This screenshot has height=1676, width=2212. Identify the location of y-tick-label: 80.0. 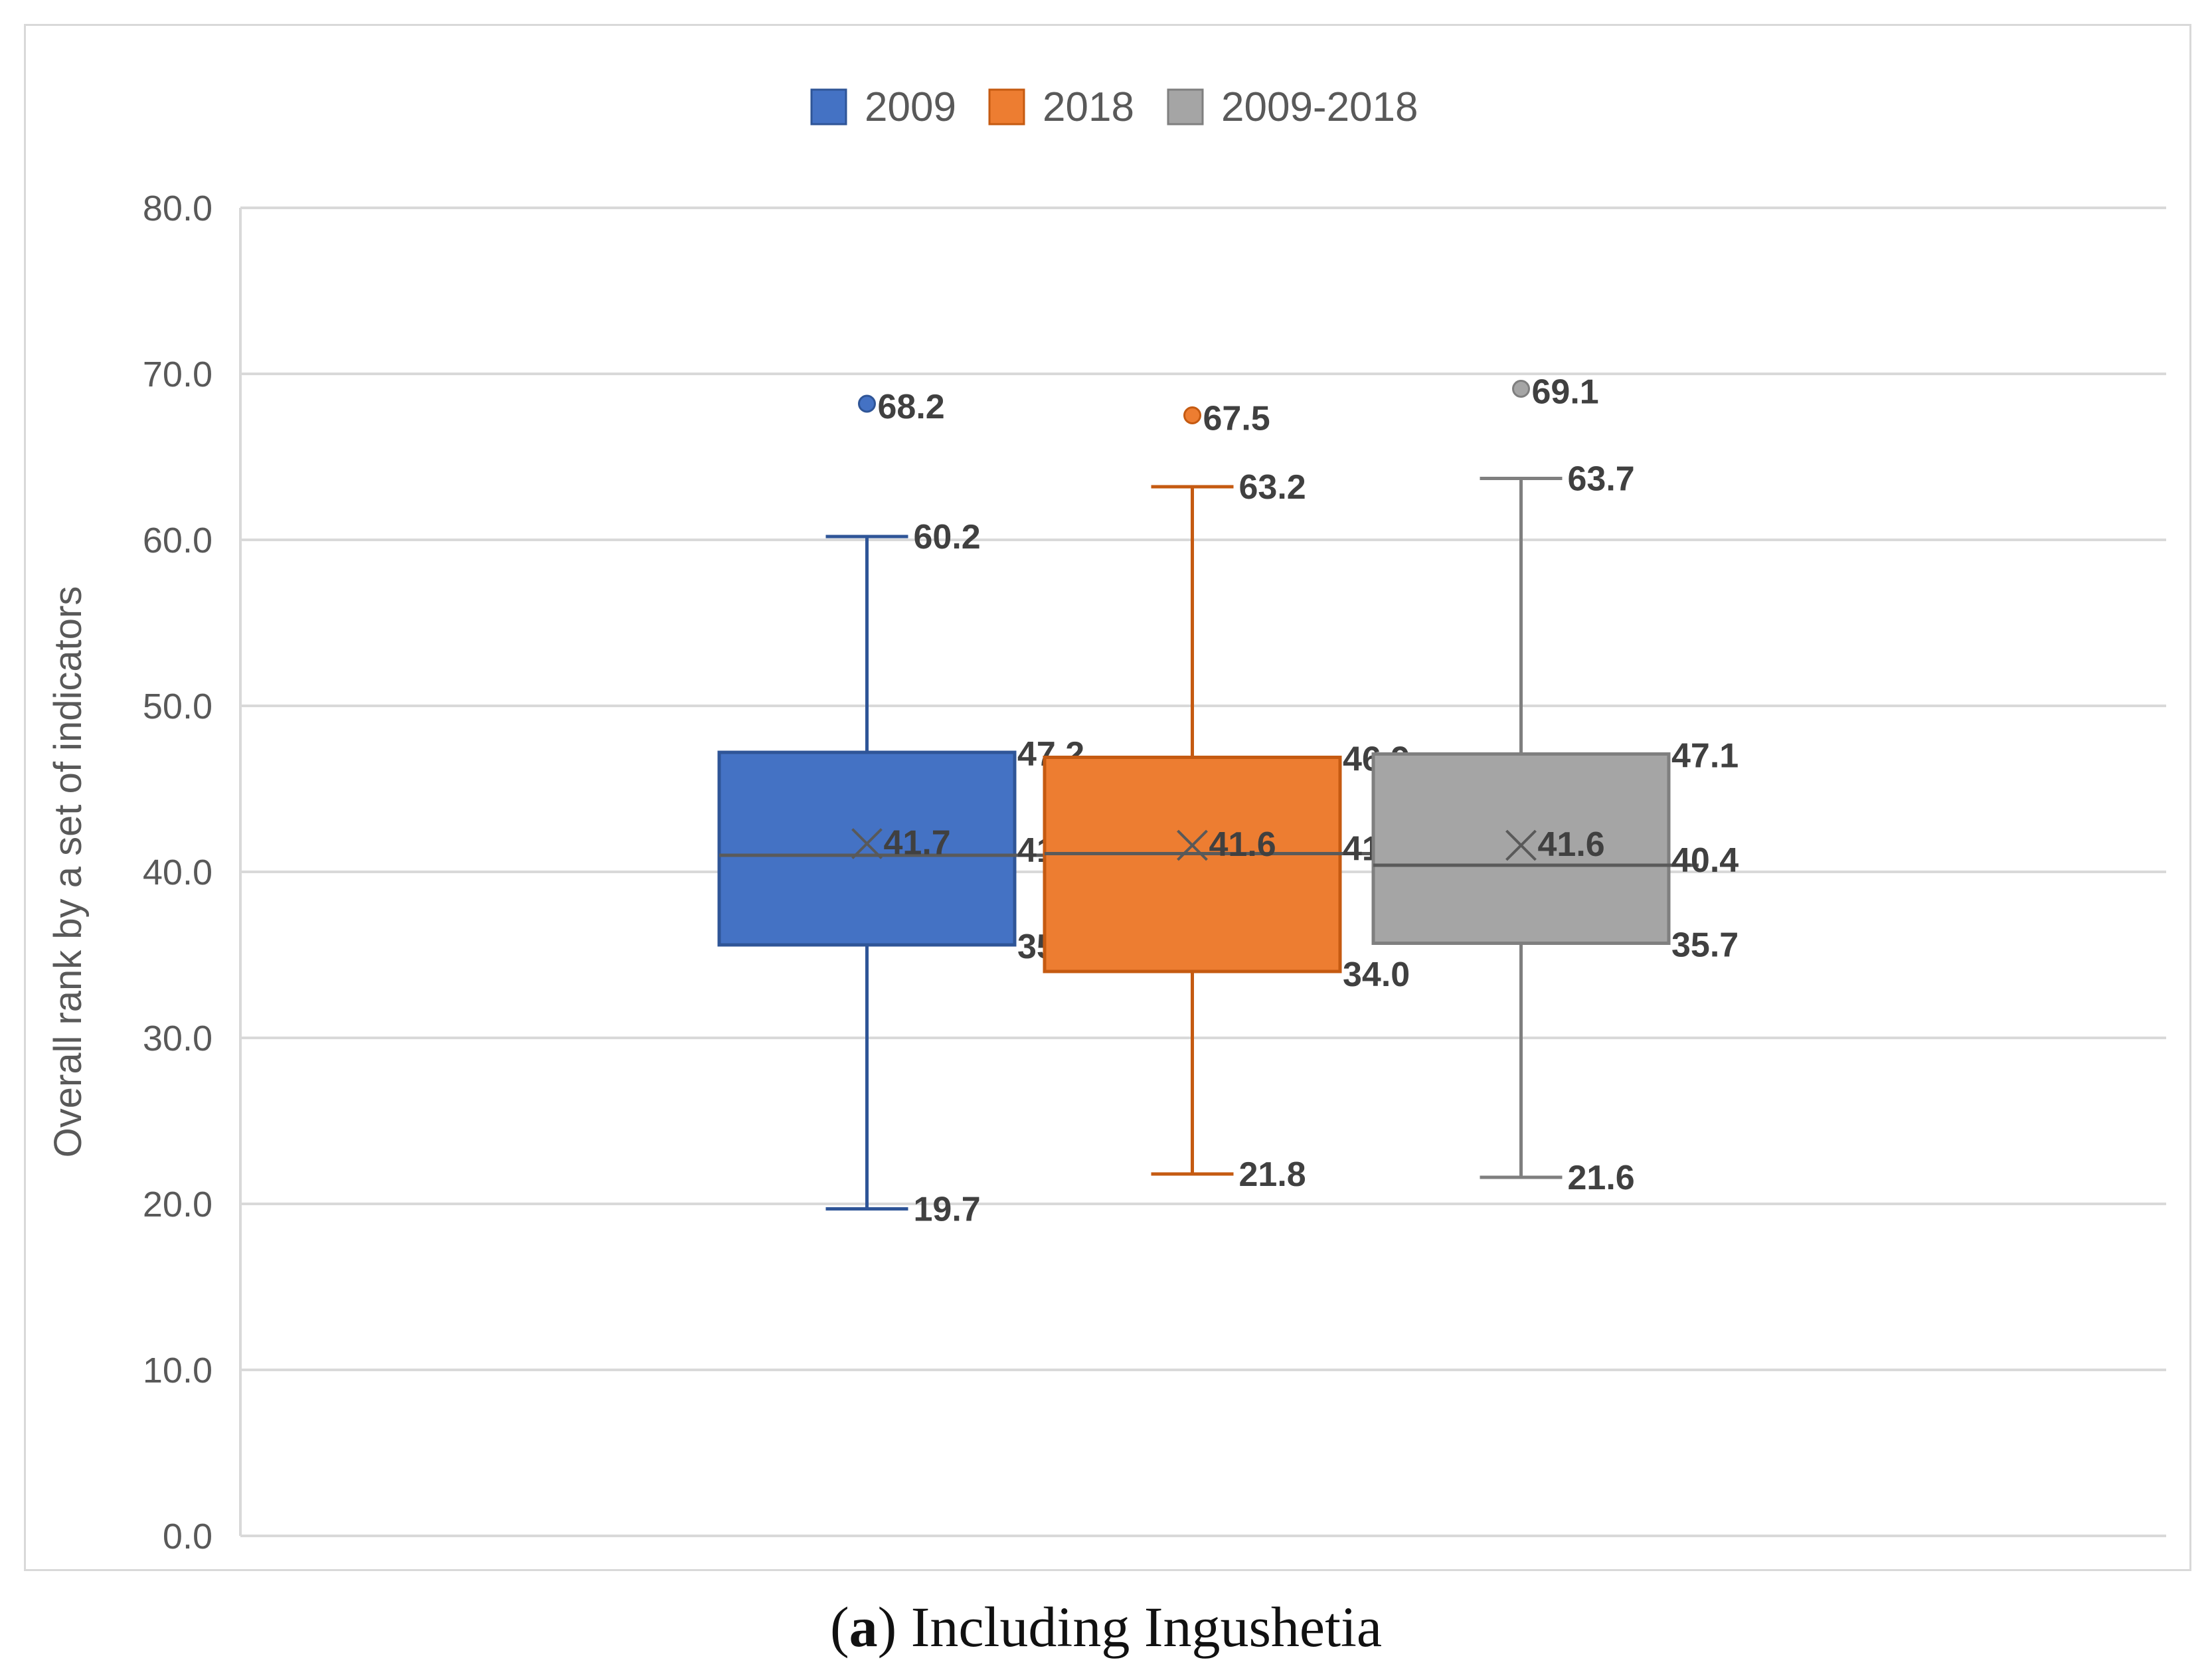
(178, 209).